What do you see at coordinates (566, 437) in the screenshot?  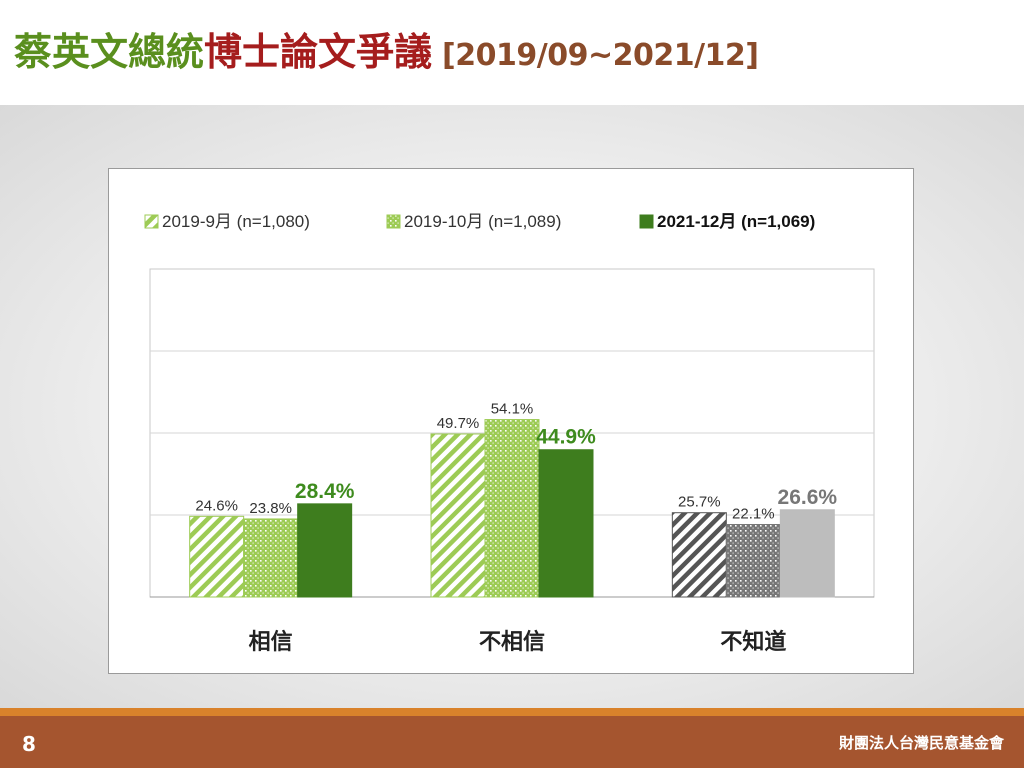 I see `data-label: 44.9%` at bounding box center [566, 437].